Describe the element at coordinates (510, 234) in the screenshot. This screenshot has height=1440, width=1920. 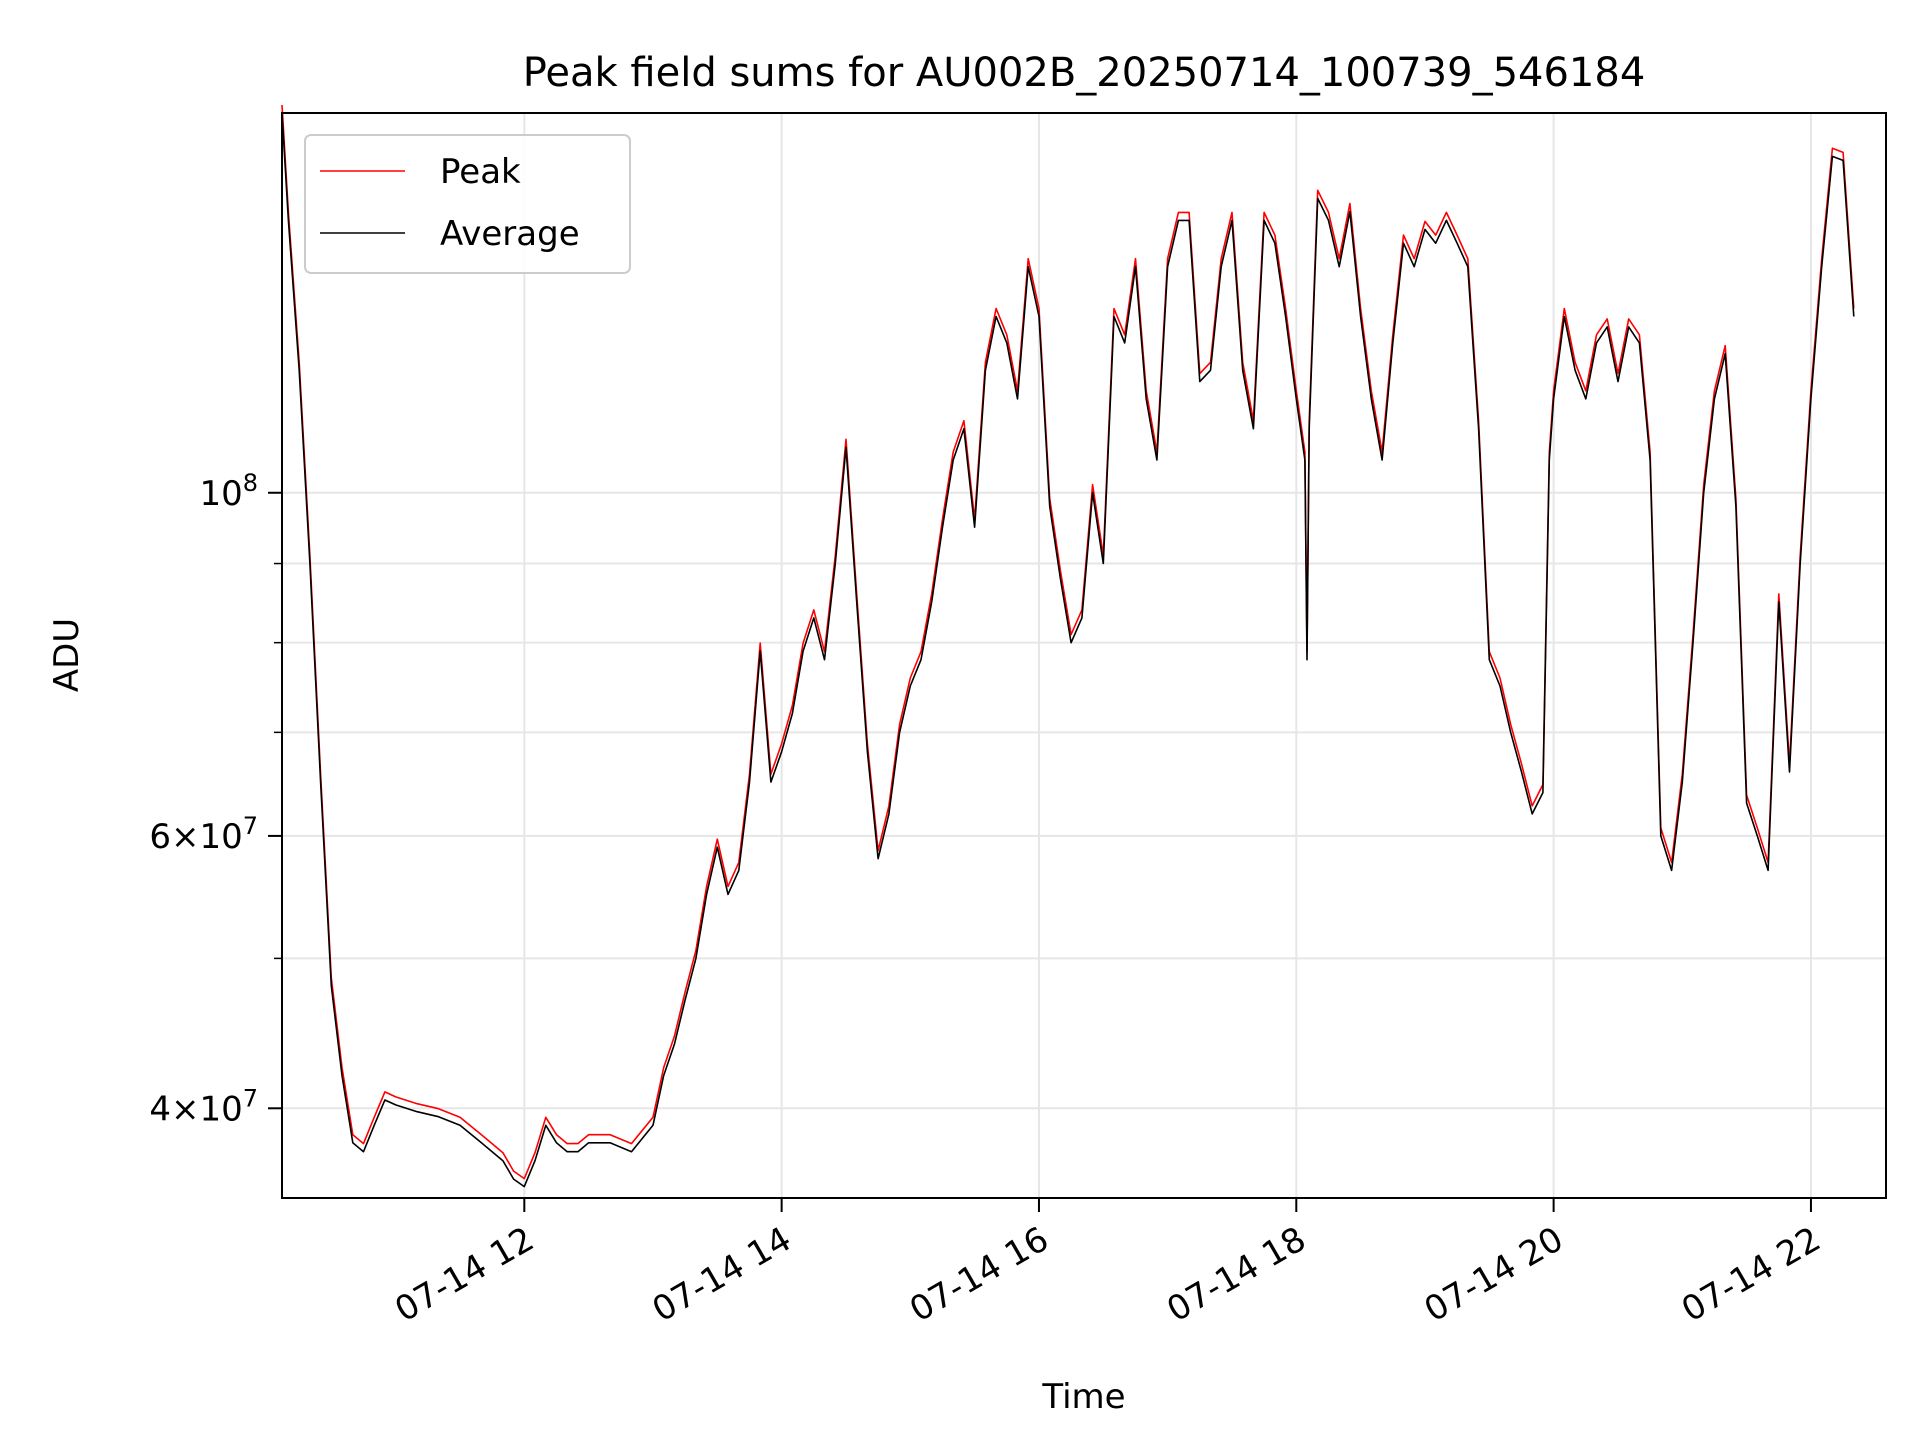
I see `legend-label-average: Average` at that location.